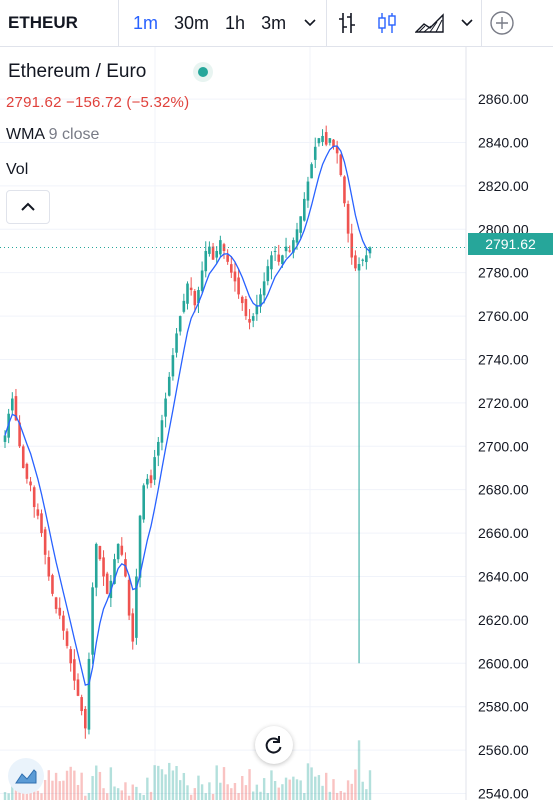 Image resolution: width=553 pixels, height=800 pixels. What do you see at coordinates (77, 71) in the screenshot?
I see `legend-title: Ethereum / Euro` at bounding box center [77, 71].